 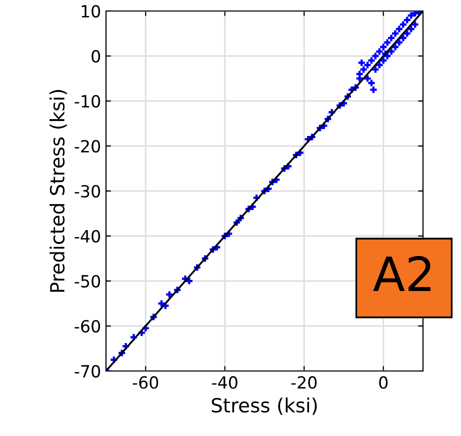 What do you see at coordinates (87, 326) in the screenshot?
I see `y-tick-label: -60` at bounding box center [87, 326].